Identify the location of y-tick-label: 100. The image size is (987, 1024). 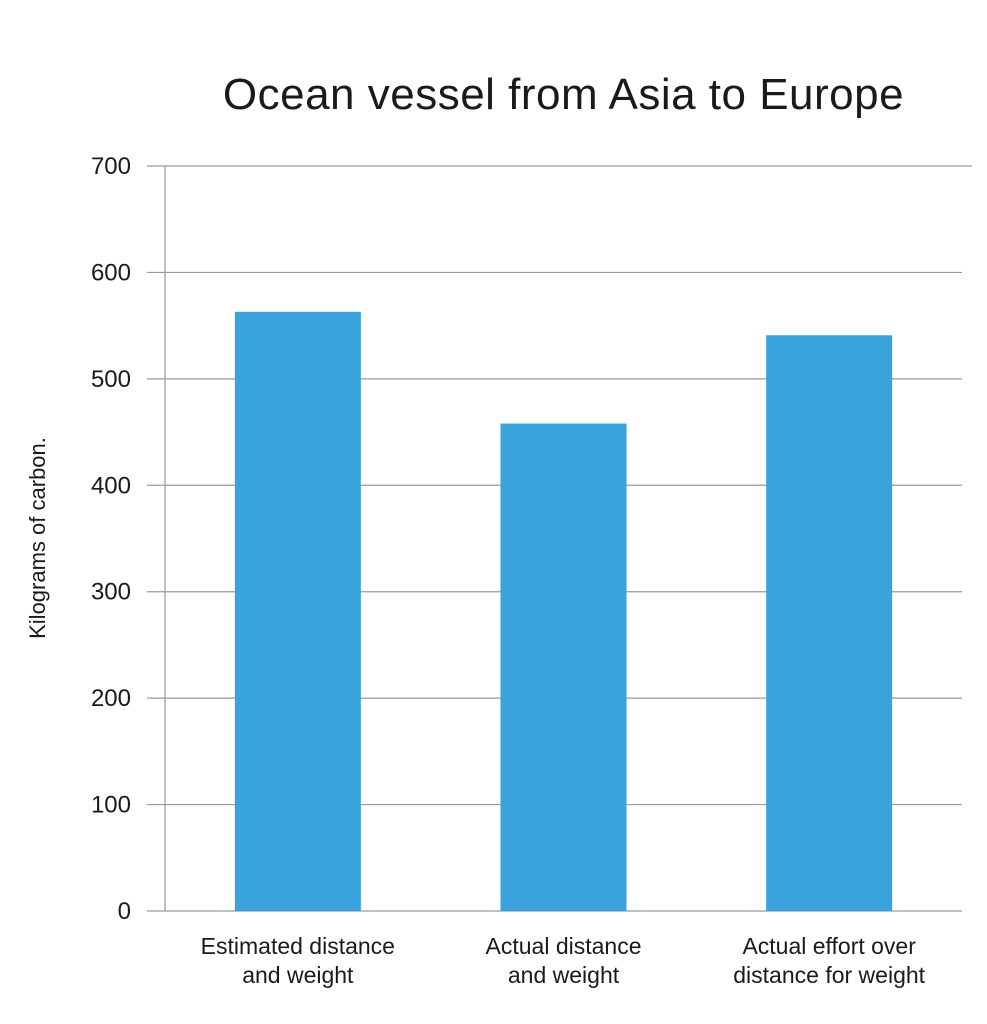
(111, 805).